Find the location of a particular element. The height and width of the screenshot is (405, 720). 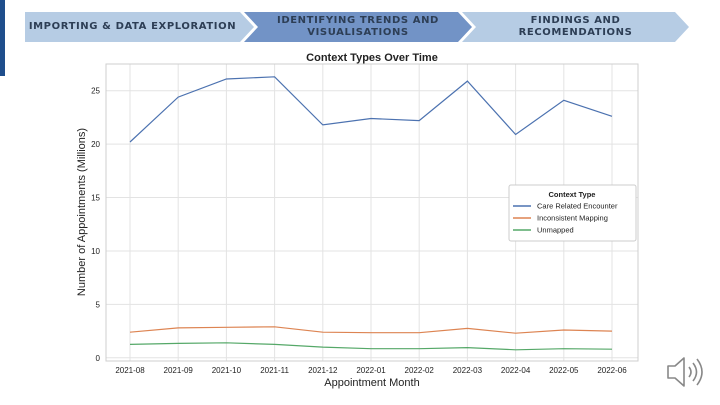

process-steps is located at coordinates (357, 27).